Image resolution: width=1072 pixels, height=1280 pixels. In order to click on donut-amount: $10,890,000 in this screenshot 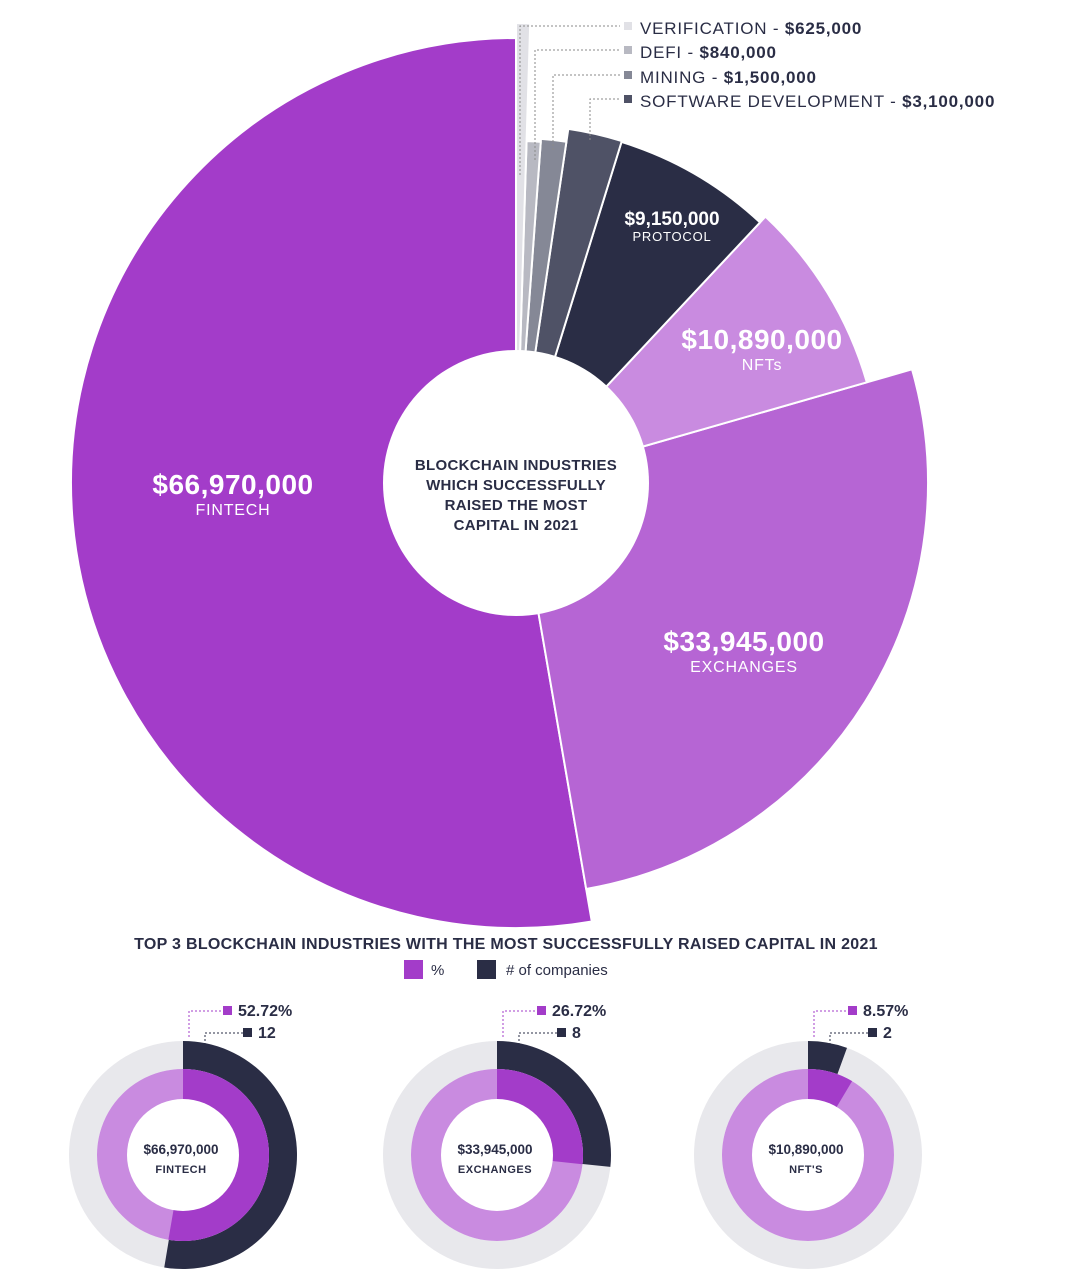, I will do `click(805, 1149)`.